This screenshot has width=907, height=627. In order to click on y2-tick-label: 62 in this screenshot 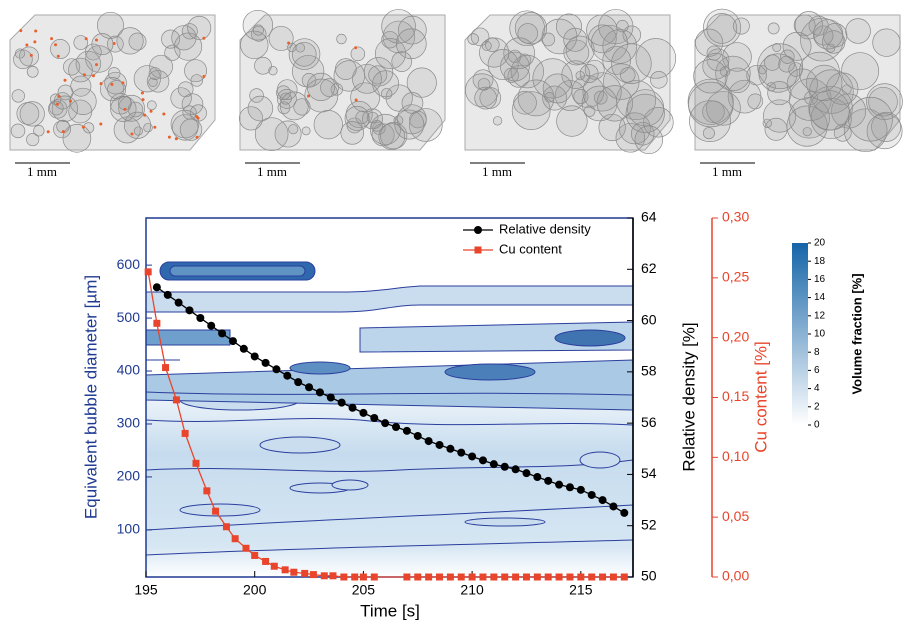, I will do `click(649, 268)`.